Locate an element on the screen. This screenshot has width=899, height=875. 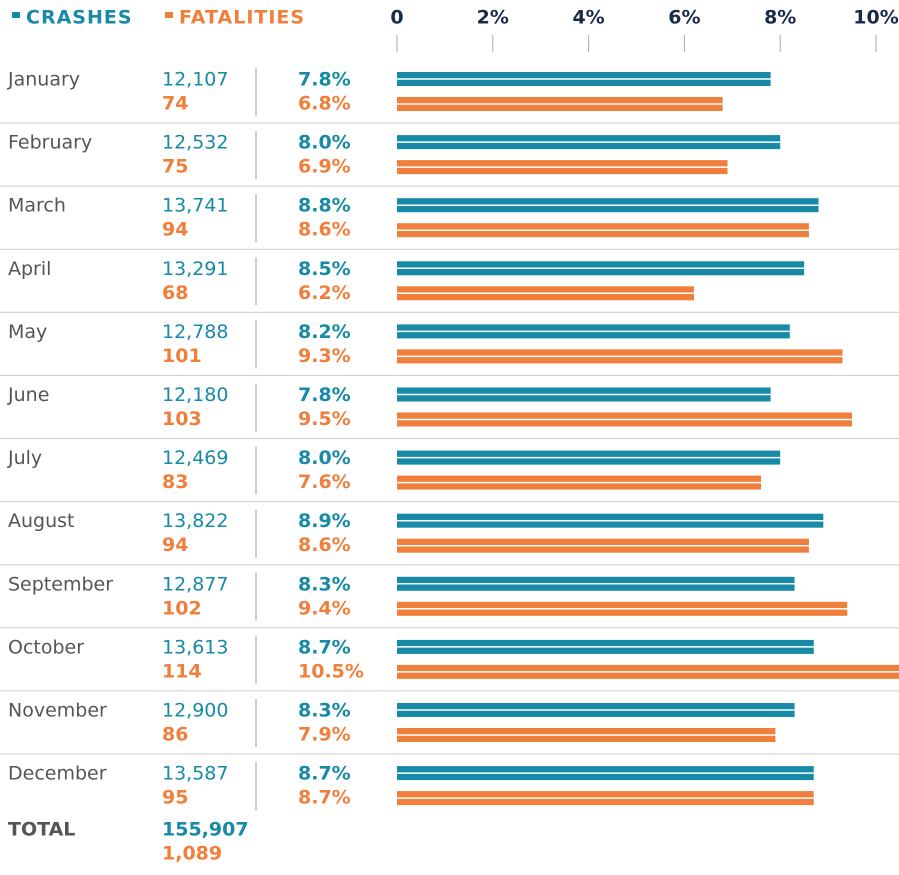
month-label: June is located at coordinates (28, 395).